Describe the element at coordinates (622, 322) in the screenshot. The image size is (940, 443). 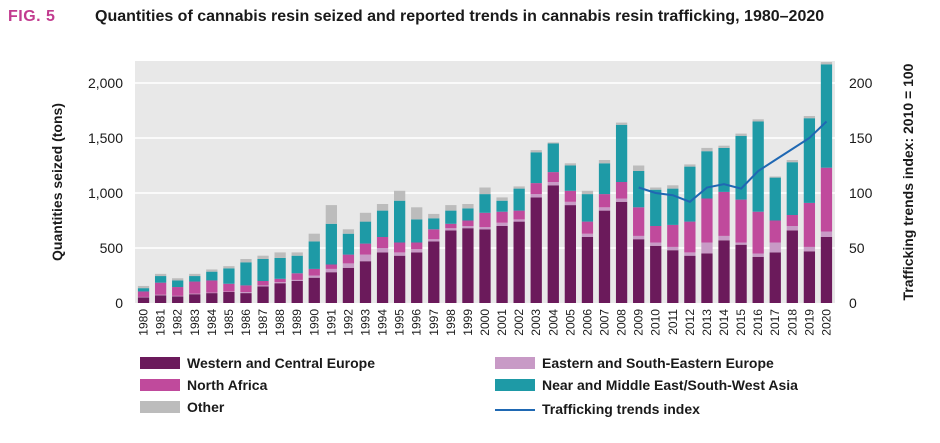
I see `x-tick-label-2008: 2008` at that location.